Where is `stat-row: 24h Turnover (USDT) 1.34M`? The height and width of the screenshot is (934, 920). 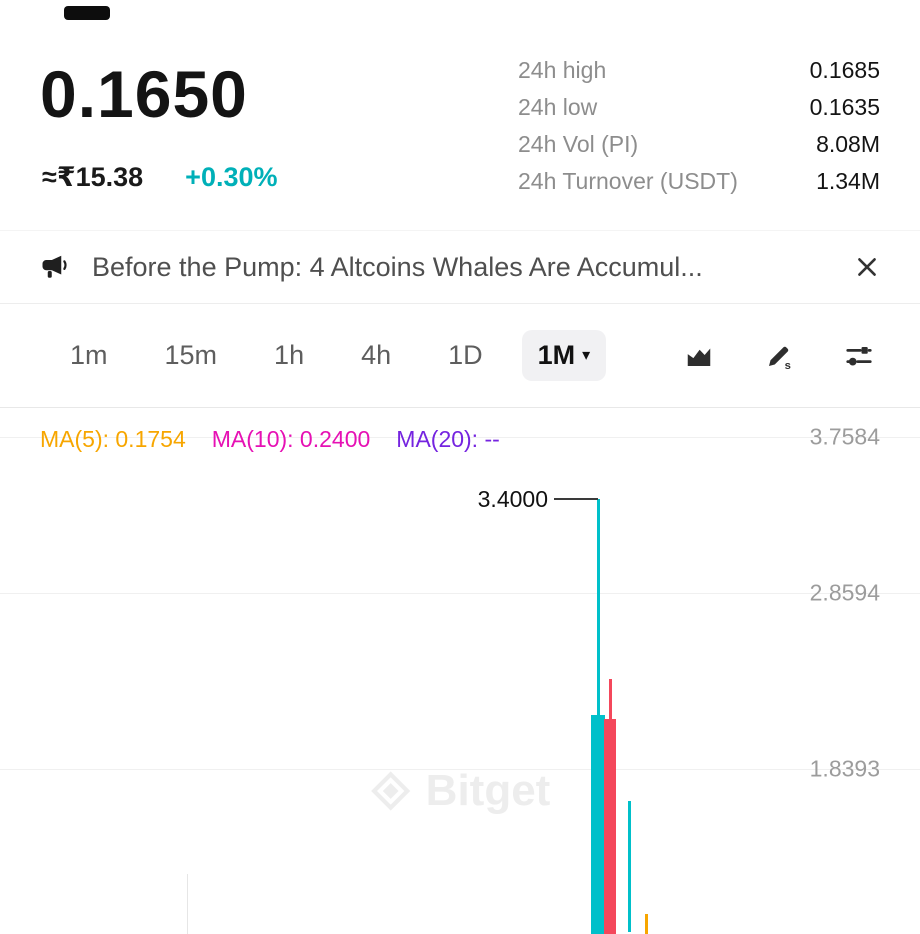
stat-row: 24h Turnover (USDT) 1.34M is located at coordinates (699, 181).